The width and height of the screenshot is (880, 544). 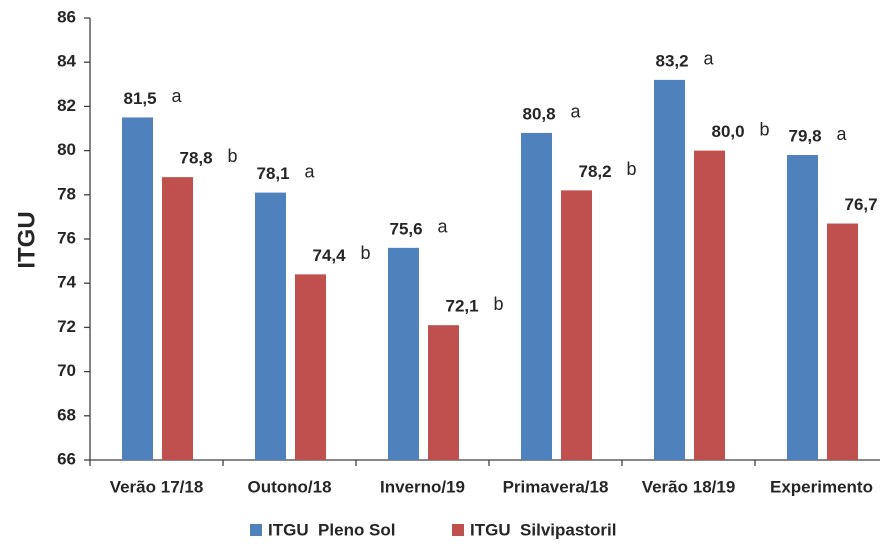 What do you see at coordinates (66, 61) in the screenshot?
I see `y-tick-label: 84` at bounding box center [66, 61].